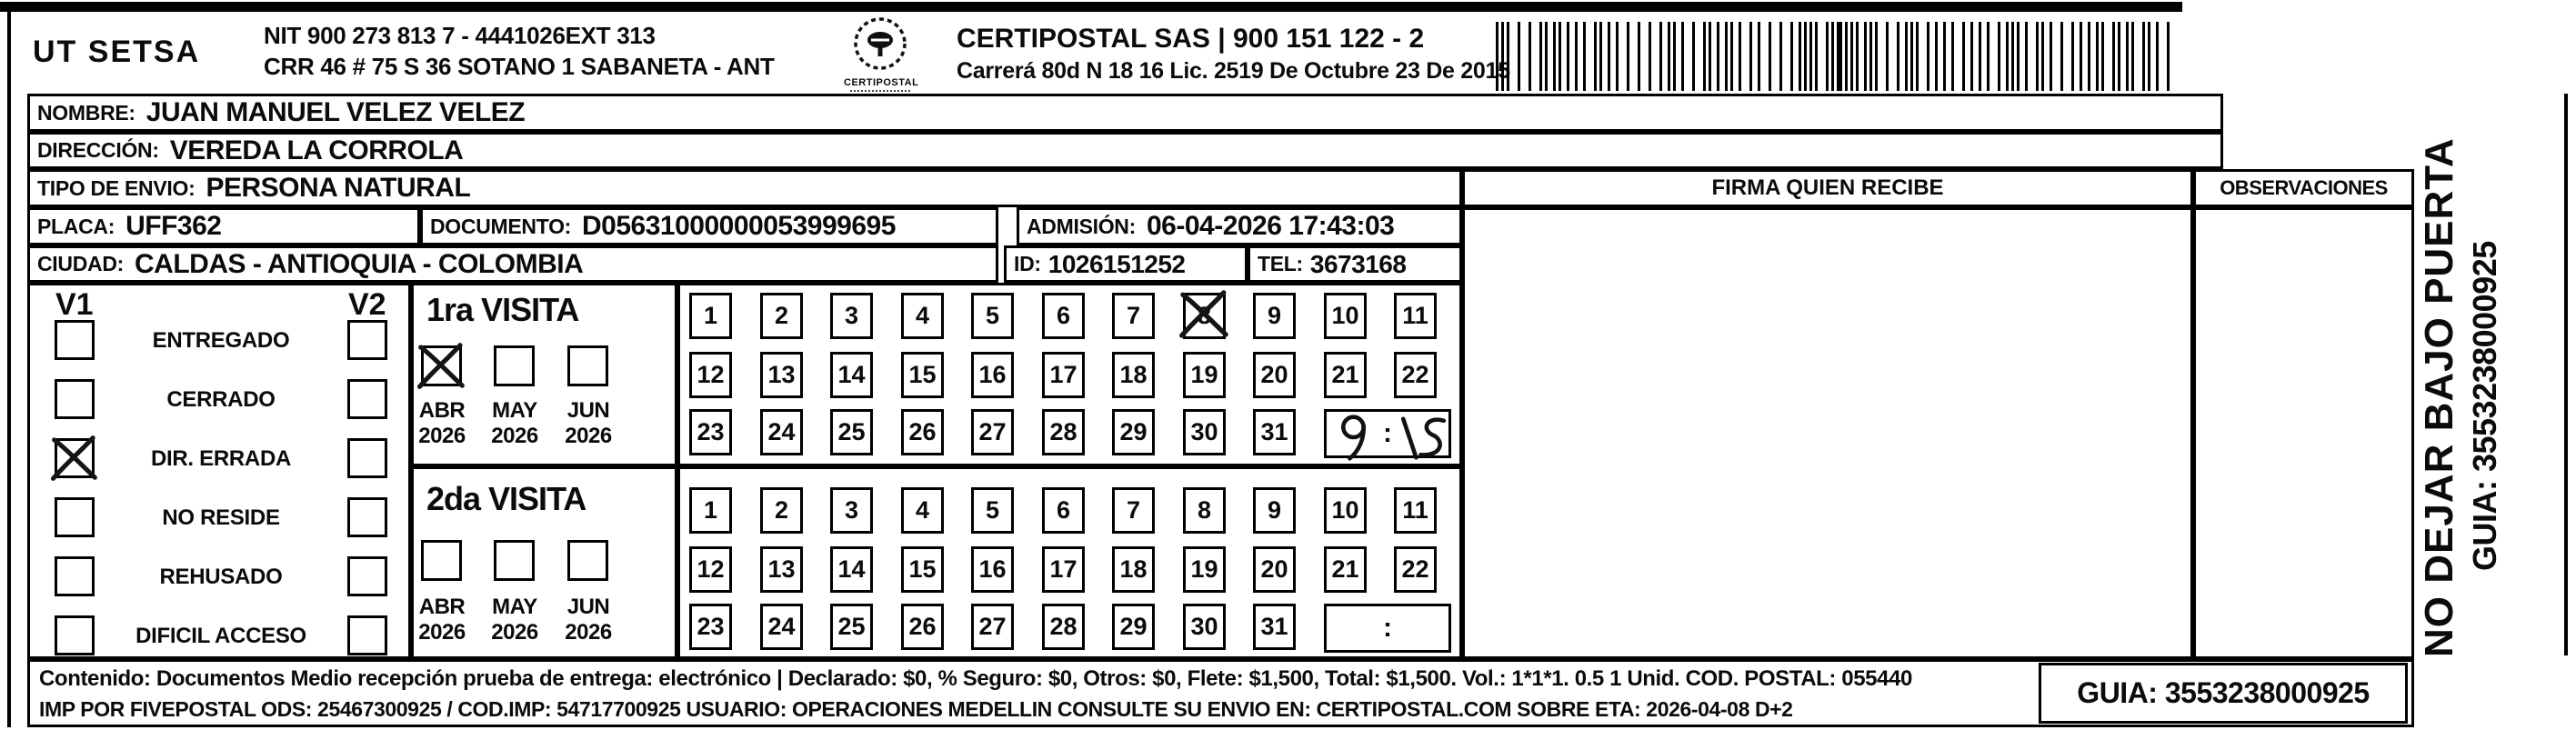 The width and height of the screenshot is (2576, 740). I want to click on visit2-day-27: 27, so click(992, 627).